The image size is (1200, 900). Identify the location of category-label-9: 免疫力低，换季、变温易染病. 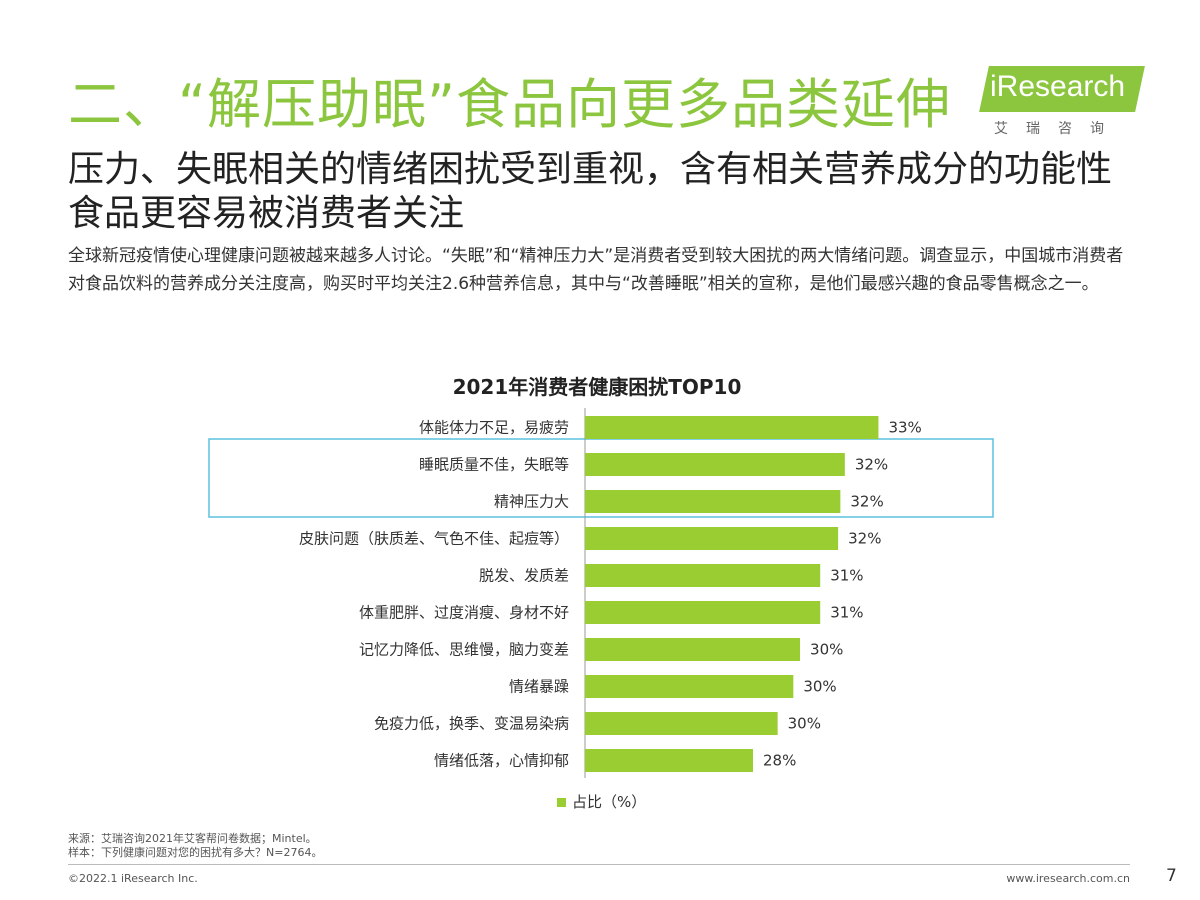
(471, 724).